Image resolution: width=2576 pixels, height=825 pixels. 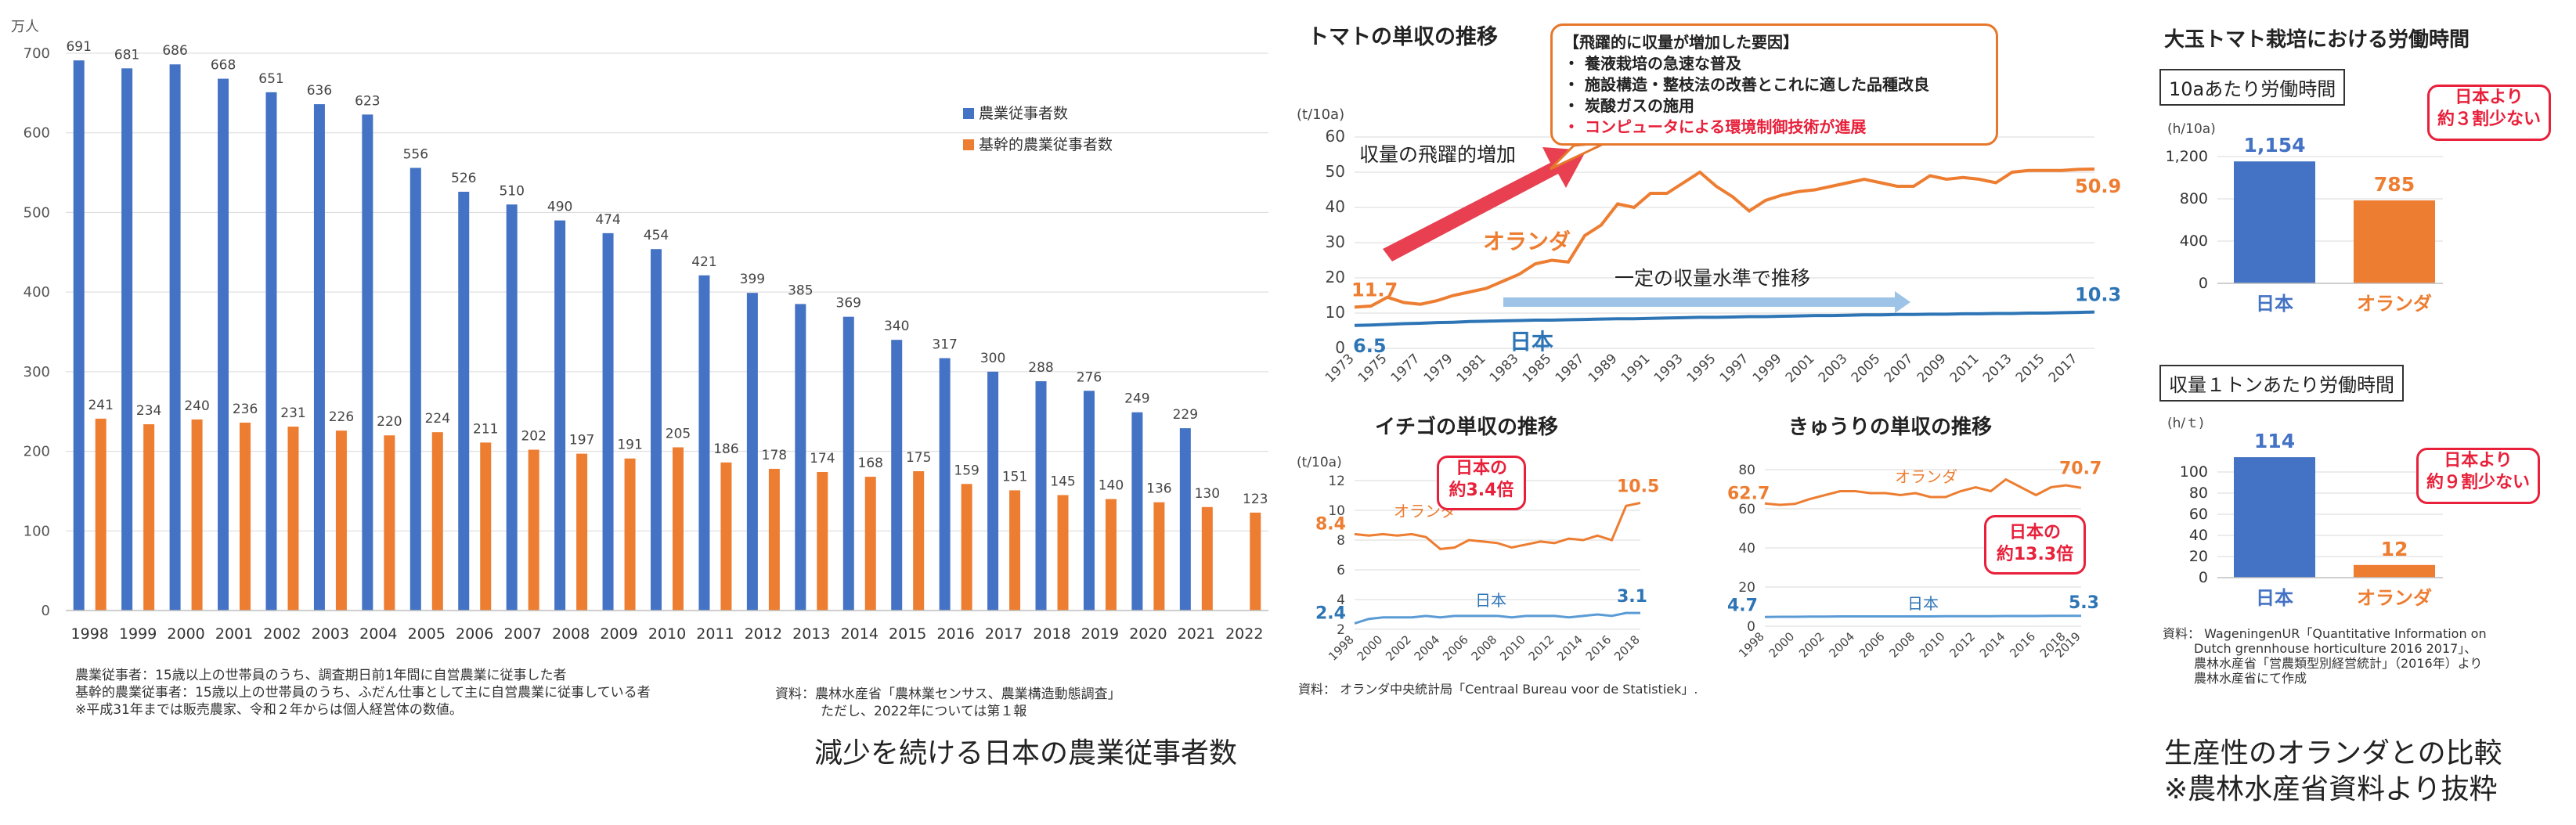 What do you see at coordinates (2478, 482) in the screenshot?
I see `callout-line: 約９割少ない` at bounding box center [2478, 482].